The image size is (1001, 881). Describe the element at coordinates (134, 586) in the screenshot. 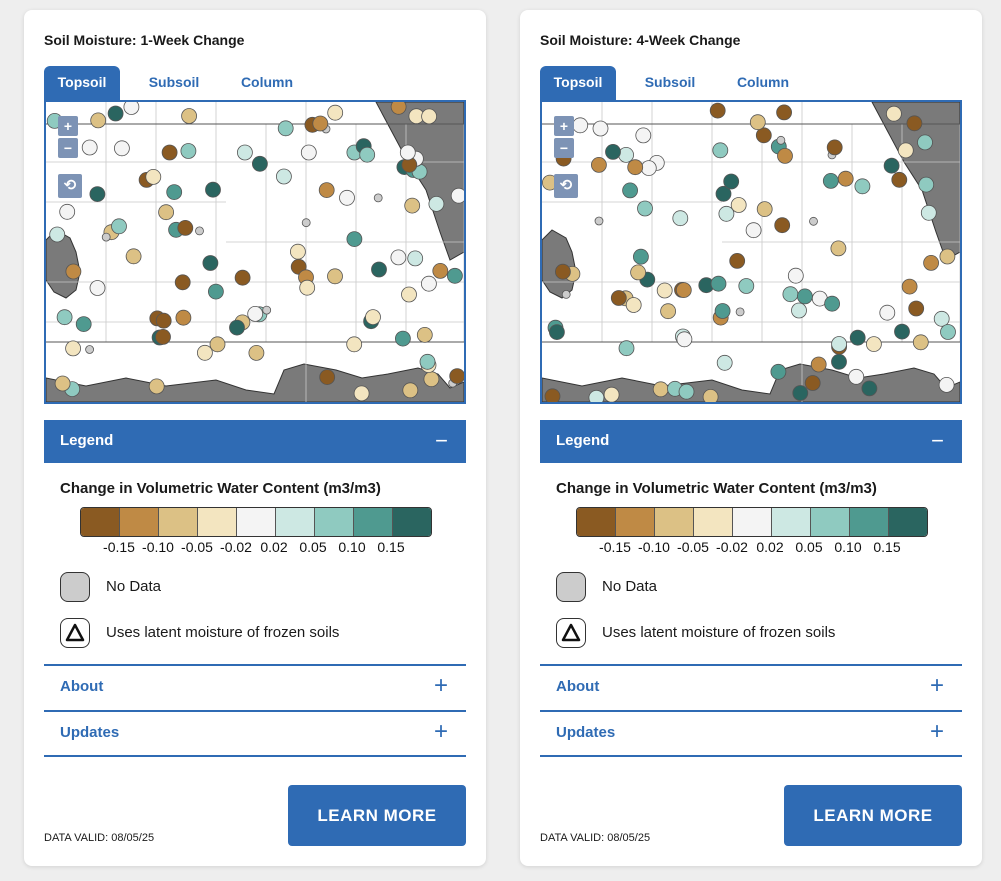

I see `no-data-label: No Data` at that location.